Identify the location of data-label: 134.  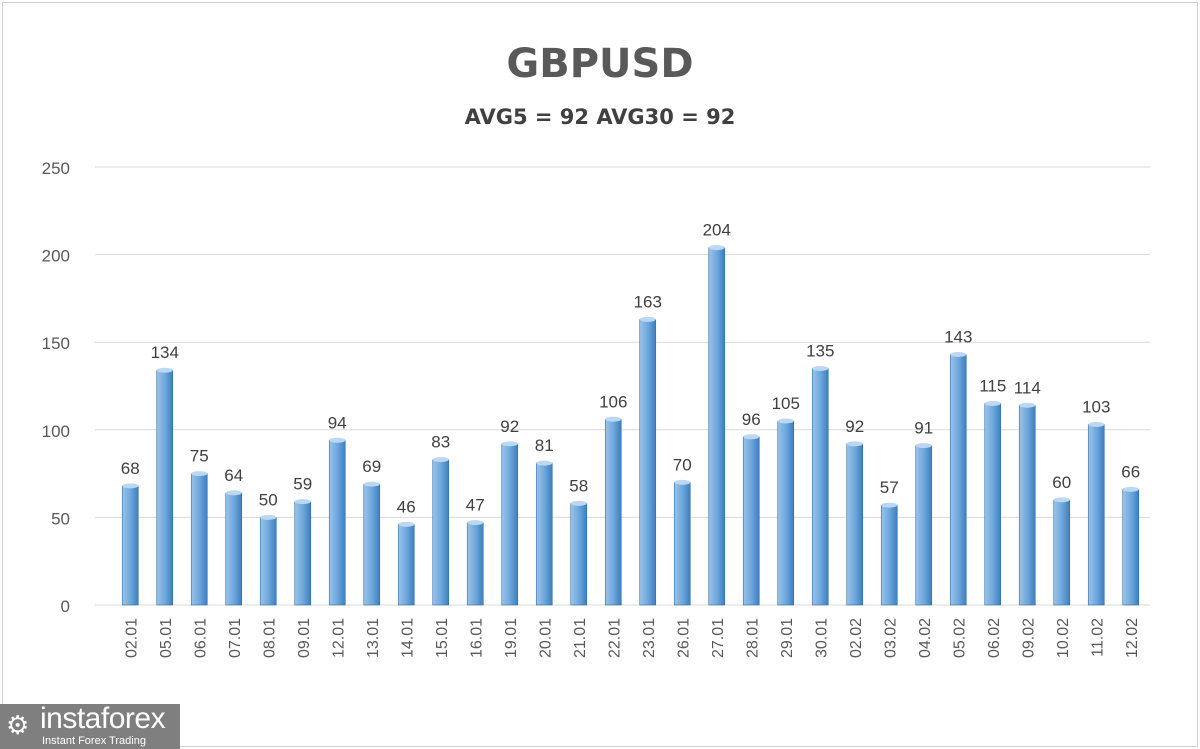
(165, 352).